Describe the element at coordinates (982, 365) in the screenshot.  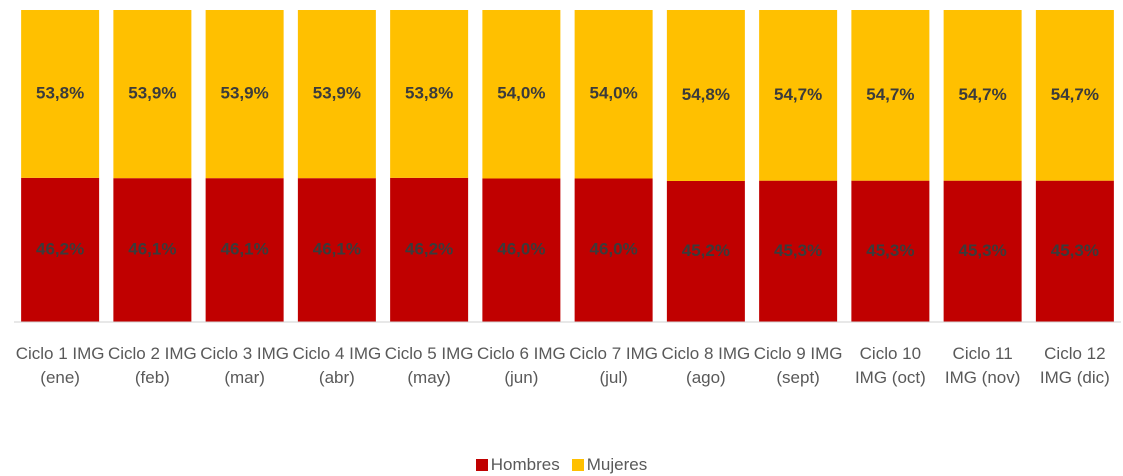
I see `x-tick-label: Ciclo 11 IMG (nov)` at that location.